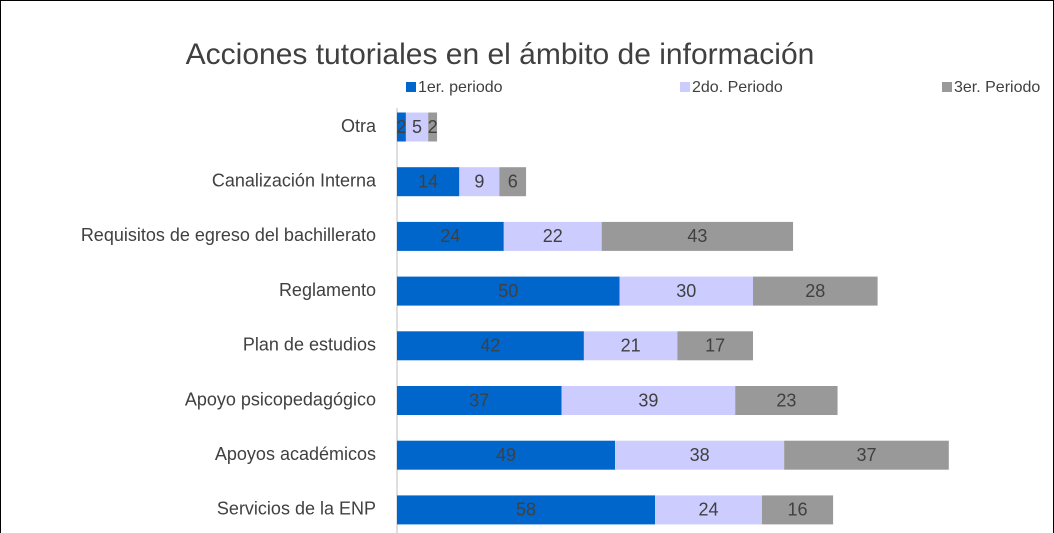 This screenshot has width=1054, height=533. What do you see at coordinates (737, 87) in the screenshot?
I see `legend-label: 2do. Periodo` at bounding box center [737, 87].